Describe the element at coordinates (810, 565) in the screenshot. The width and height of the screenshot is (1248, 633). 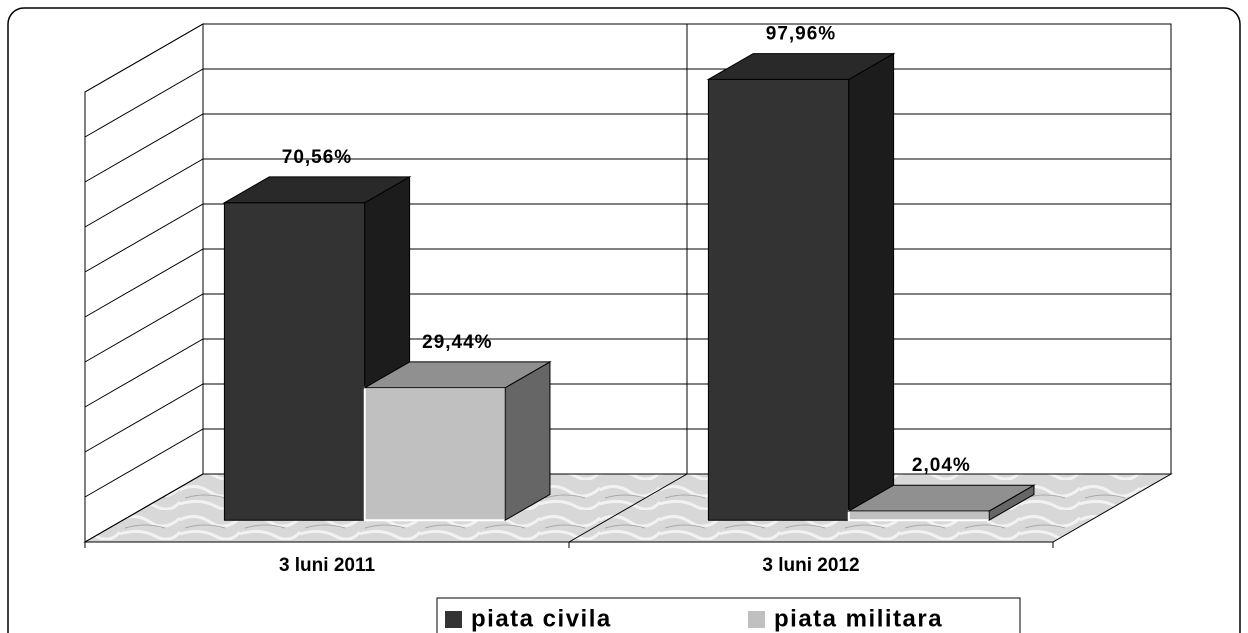
I see `x-tick-label: 3 luni 2012` at that location.